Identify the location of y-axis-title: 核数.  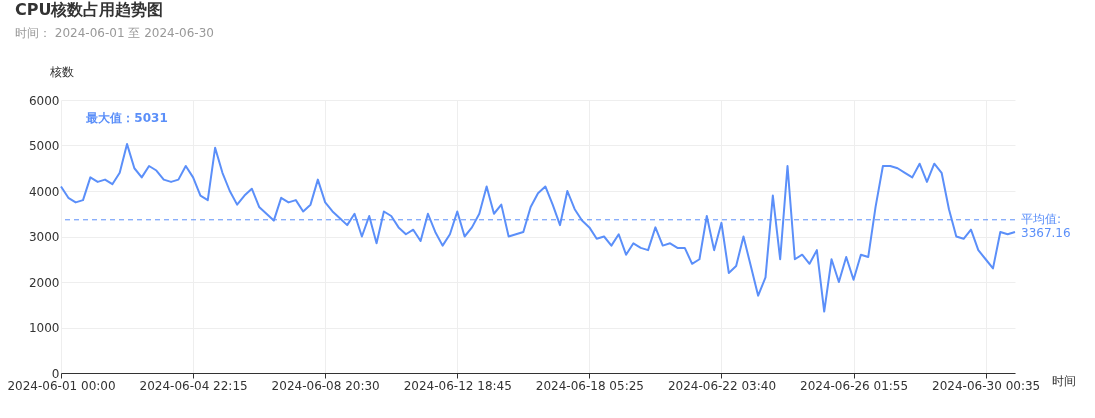
(61, 71).